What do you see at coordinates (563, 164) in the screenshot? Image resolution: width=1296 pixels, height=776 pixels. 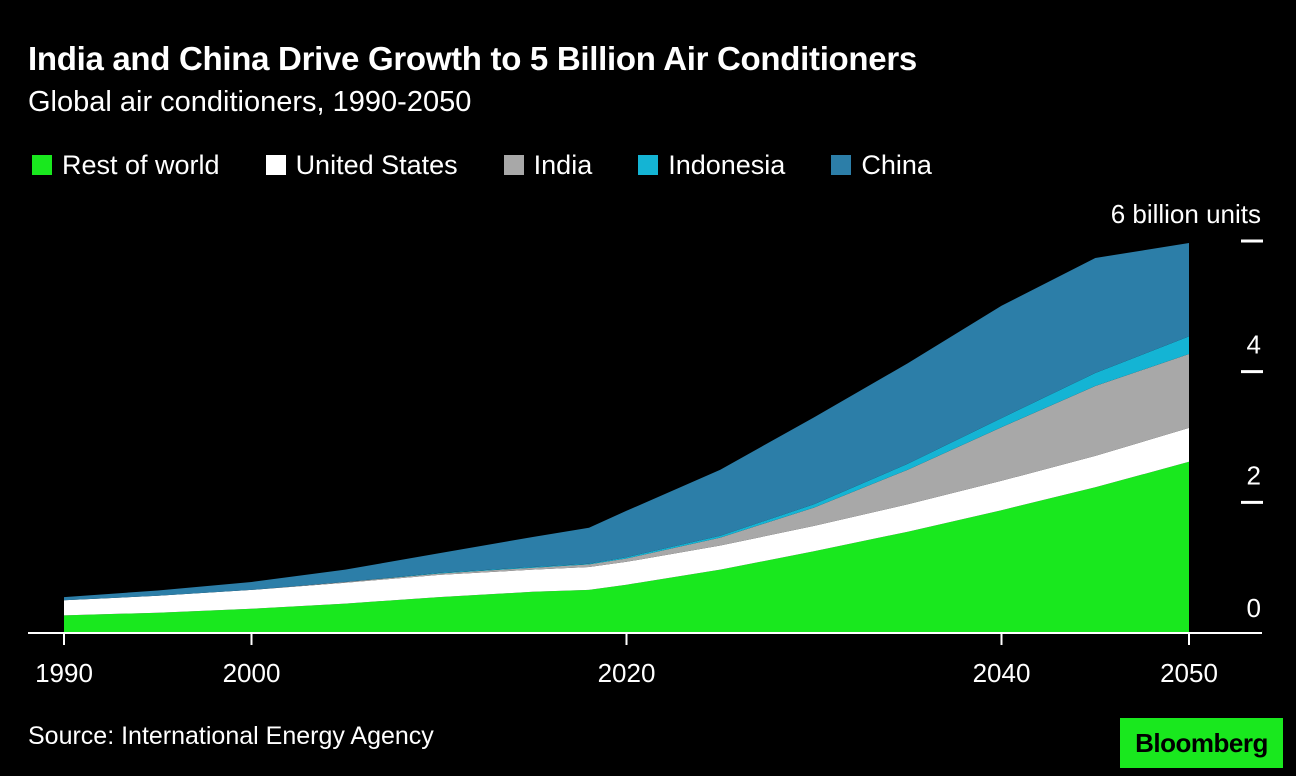 I see `legend-label-india: India` at bounding box center [563, 164].